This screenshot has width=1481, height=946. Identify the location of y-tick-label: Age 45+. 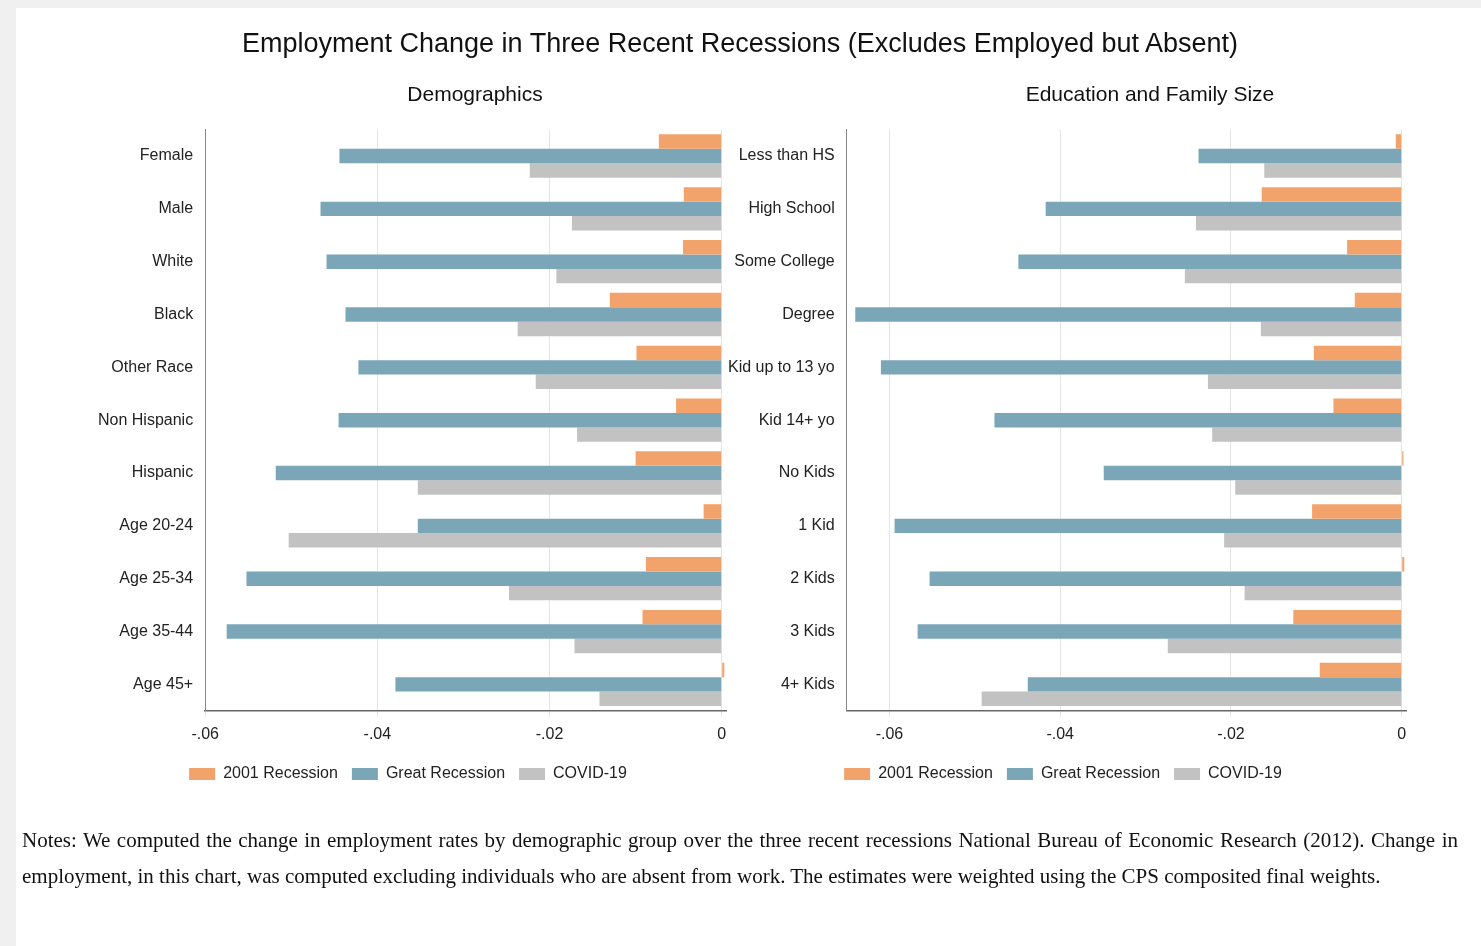
(163, 683).